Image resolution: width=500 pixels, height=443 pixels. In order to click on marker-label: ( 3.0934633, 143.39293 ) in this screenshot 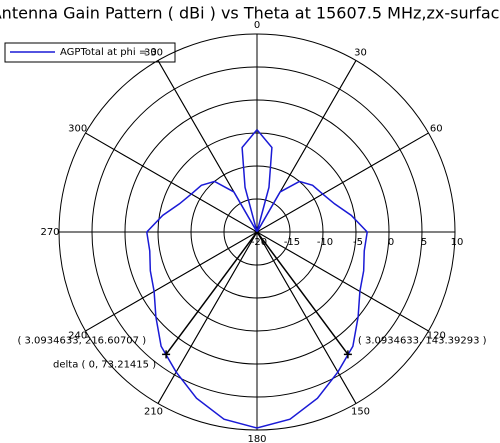, I will do `click(422, 340)`.